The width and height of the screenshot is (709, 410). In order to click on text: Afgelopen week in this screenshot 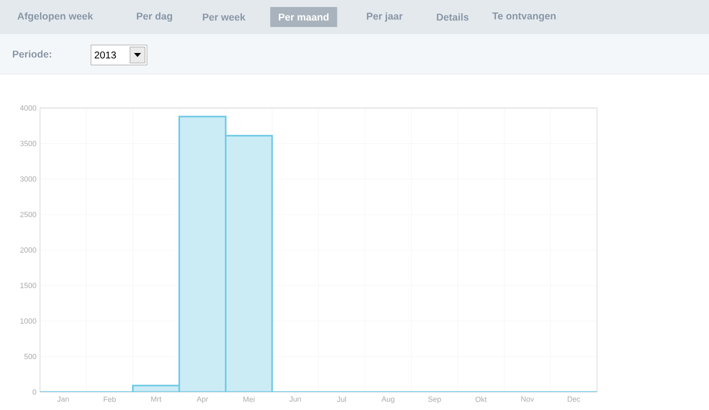, I will do `click(55, 17)`.